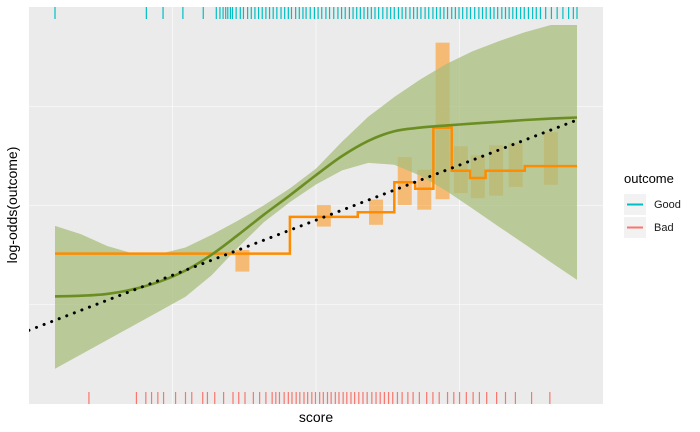  Describe the element at coordinates (319, 398) in the screenshot. I see `rug-bad` at that location.